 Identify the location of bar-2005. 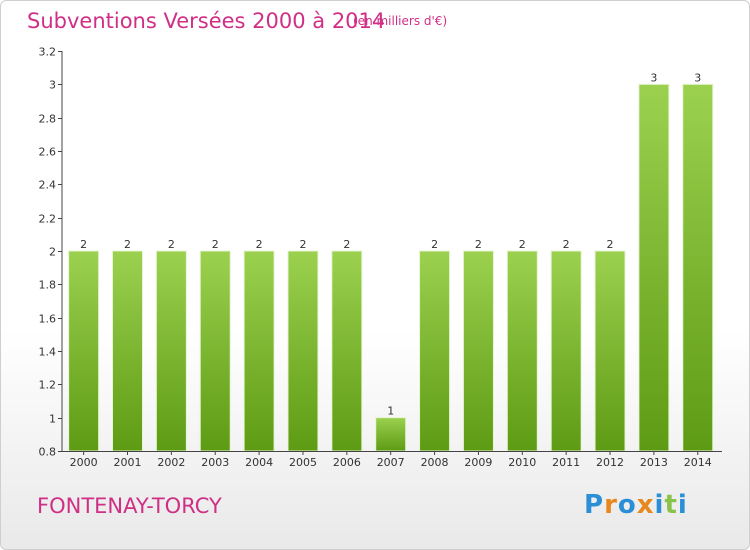
(303, 351).